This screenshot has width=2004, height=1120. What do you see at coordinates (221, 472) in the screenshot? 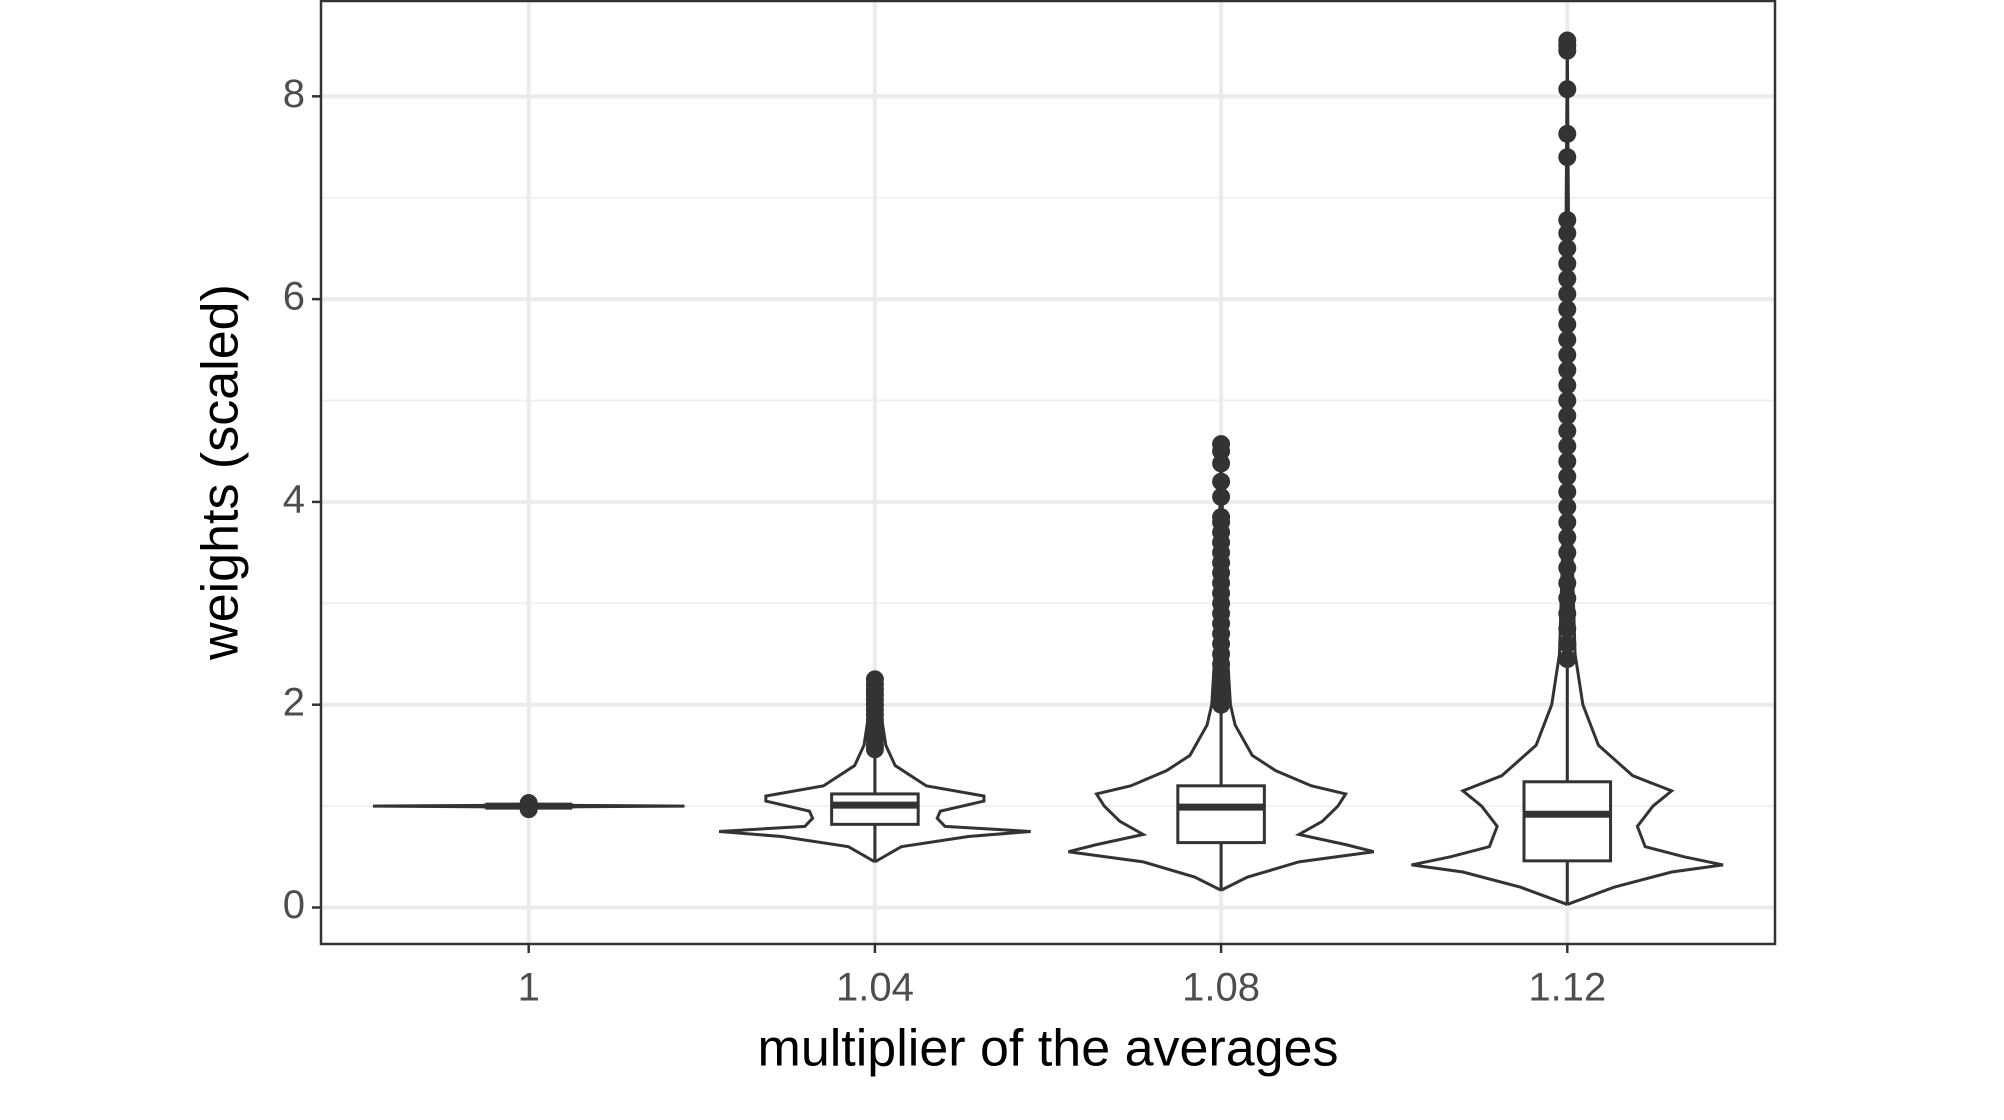
I see `y-axis-title: weights (scaled)` at bounding box center [221, 472].